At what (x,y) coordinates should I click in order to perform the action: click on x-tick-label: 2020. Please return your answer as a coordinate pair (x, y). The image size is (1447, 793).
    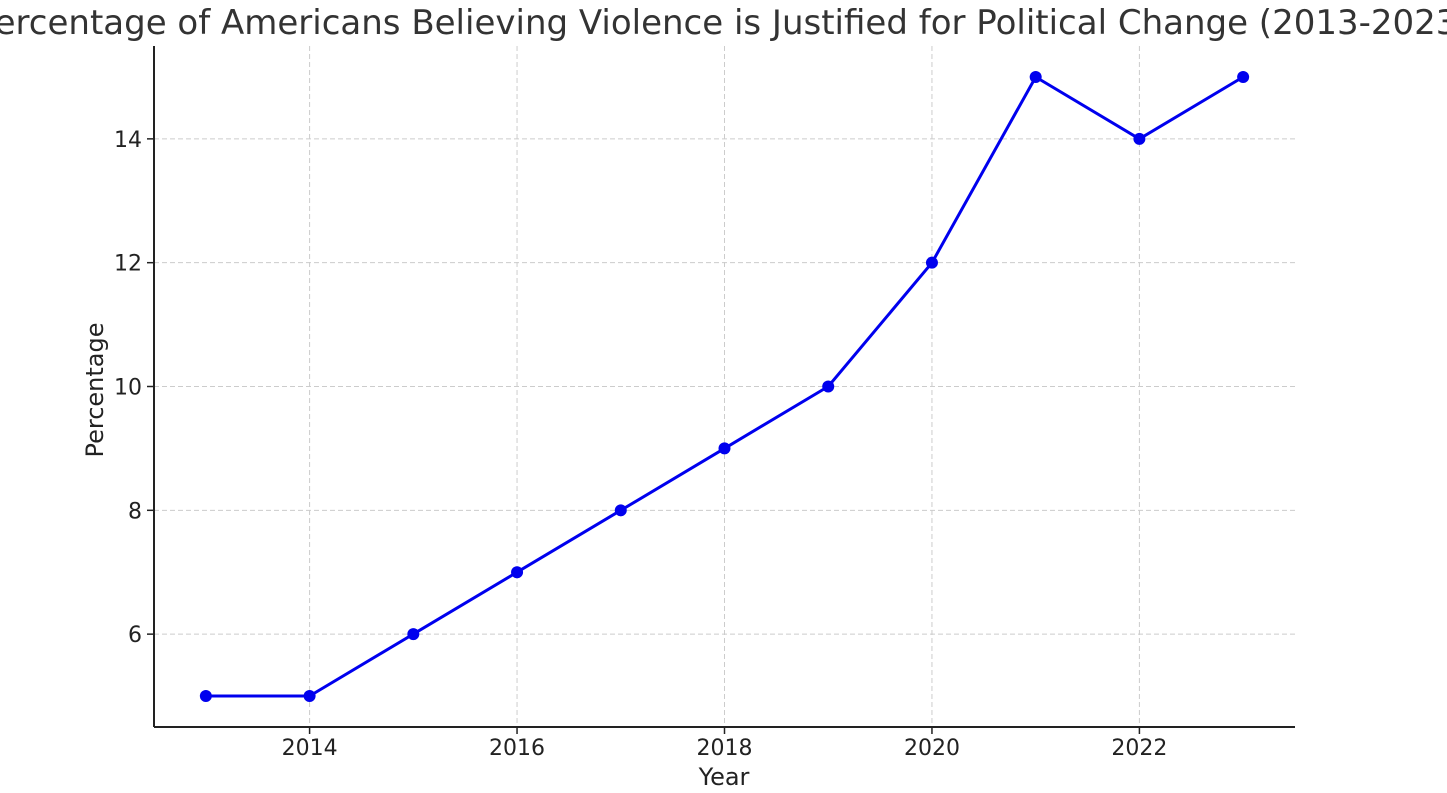
    Looking at the image, I should click on (932, 748).